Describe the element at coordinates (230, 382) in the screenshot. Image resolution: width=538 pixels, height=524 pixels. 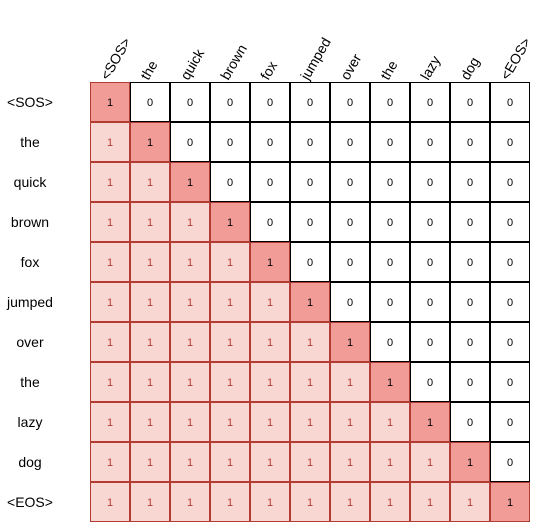
I see `matrix-cell-7-3: 1` at that location.